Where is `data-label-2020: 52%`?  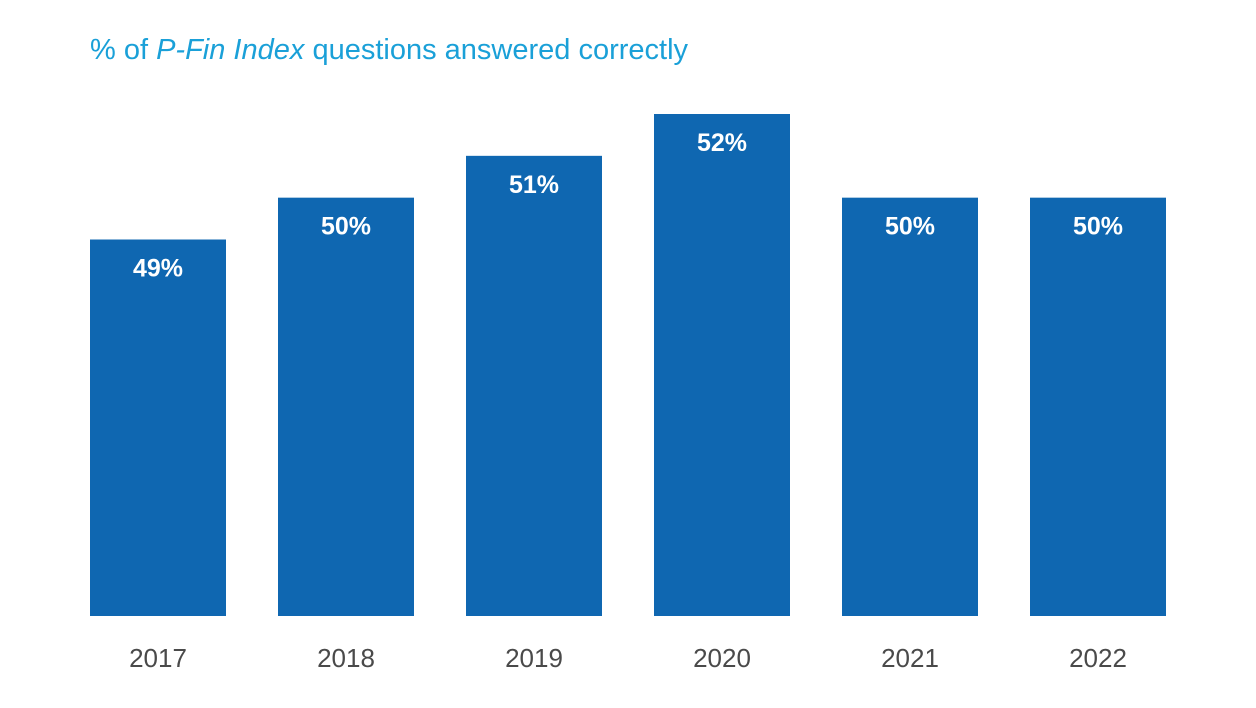 data-label-2020: 52% is located at coordinates (722, 143).